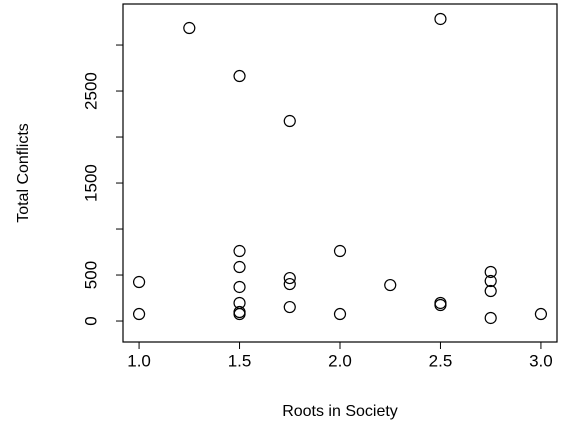 Image resolution: width=563 pixels, height=440 pixels. I want to click on x-tick-label: 2.5, so click(441, 360).